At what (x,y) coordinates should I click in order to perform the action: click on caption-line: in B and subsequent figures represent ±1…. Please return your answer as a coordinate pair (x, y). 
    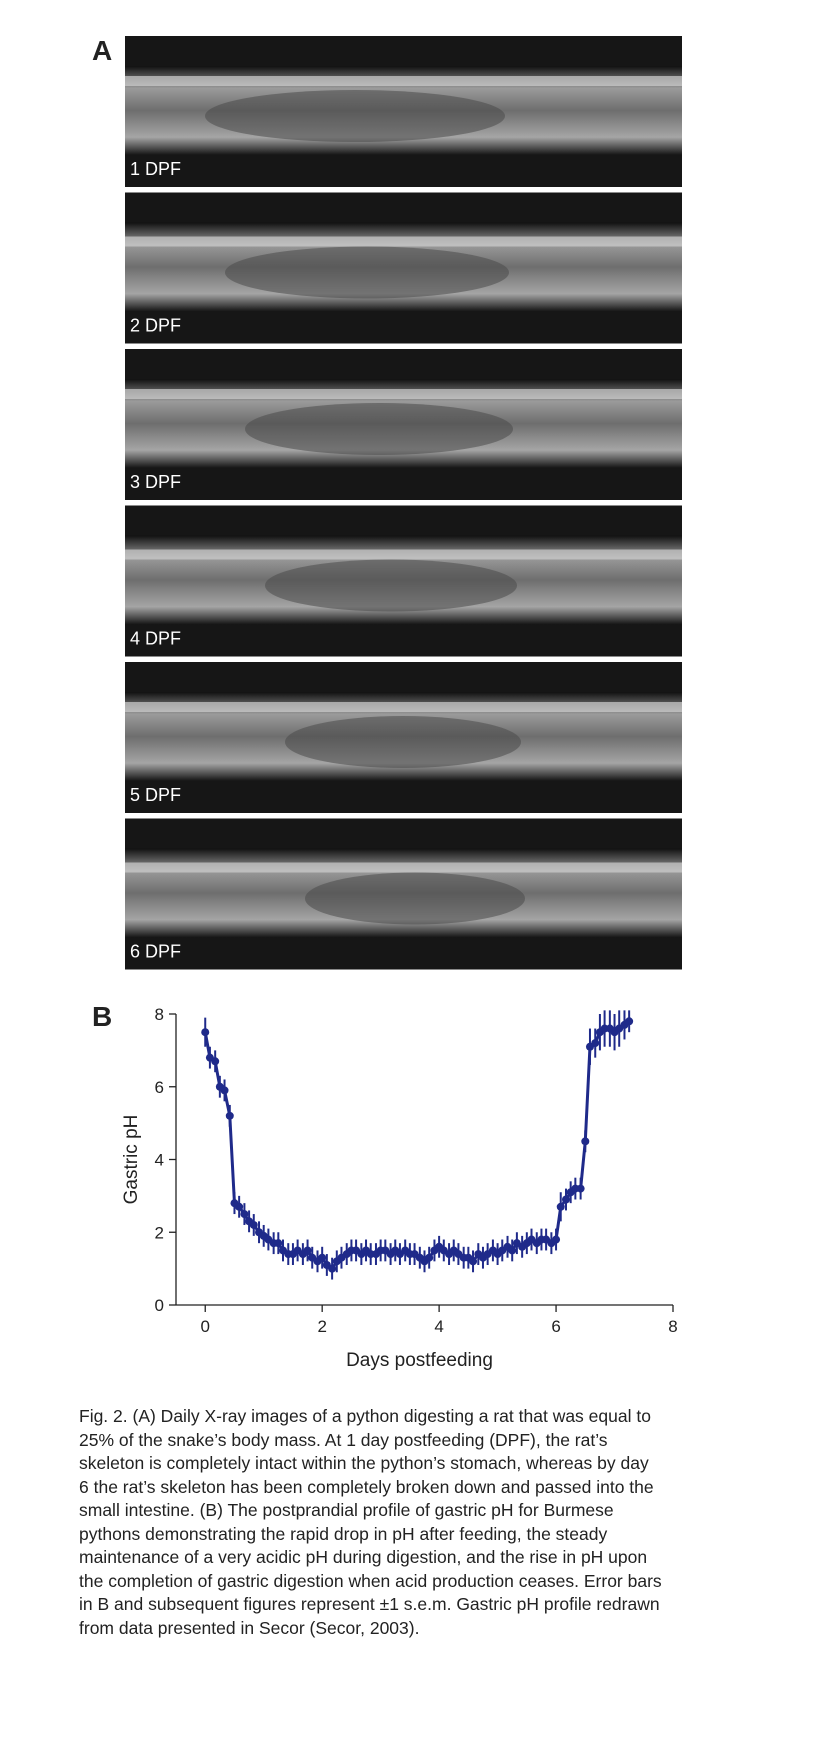
    Looking at the image, I should click on (369, 1604).